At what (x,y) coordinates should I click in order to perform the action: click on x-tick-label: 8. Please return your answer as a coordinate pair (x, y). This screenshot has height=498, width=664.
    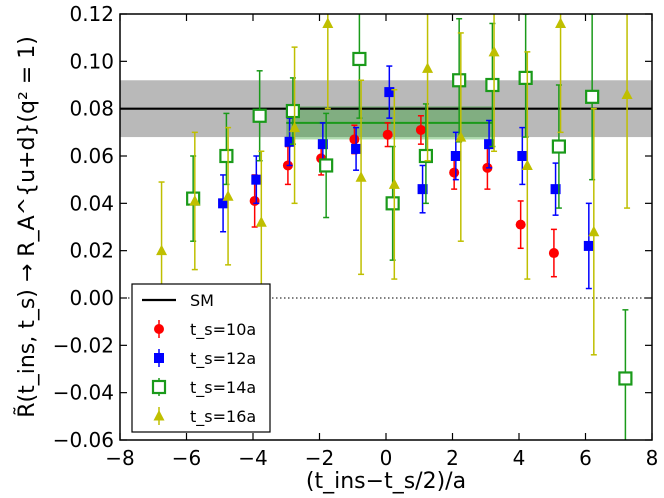
    Looking at the image, I should click on (652, 458).